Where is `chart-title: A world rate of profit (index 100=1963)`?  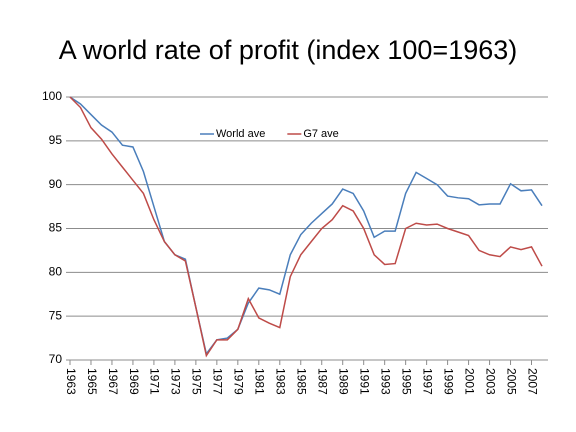
chart-title: A world rate of profit (index 100=1963) is located at coordinates (288, 50).